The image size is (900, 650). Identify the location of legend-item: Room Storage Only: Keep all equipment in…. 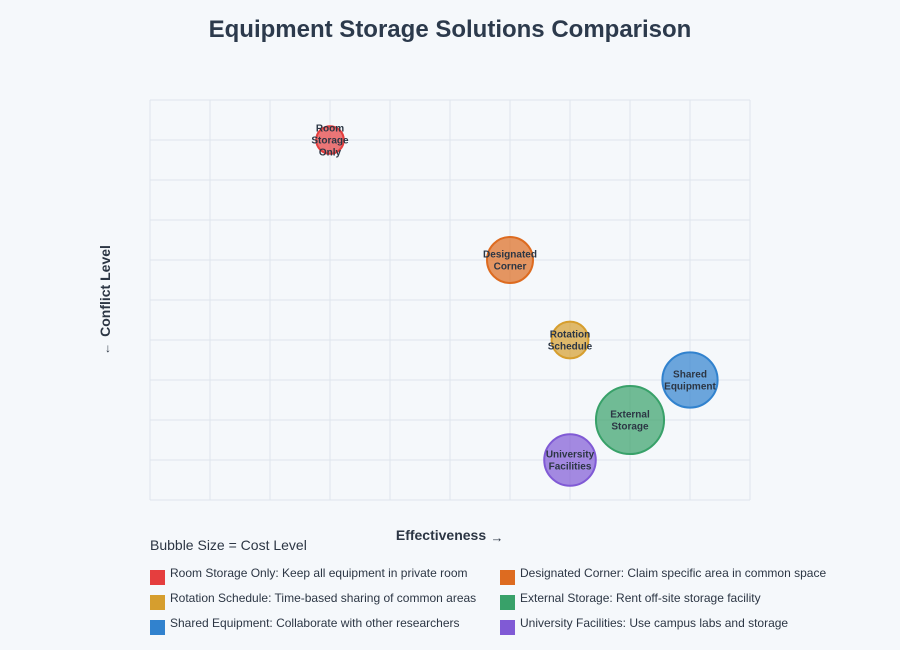
(309, 575).